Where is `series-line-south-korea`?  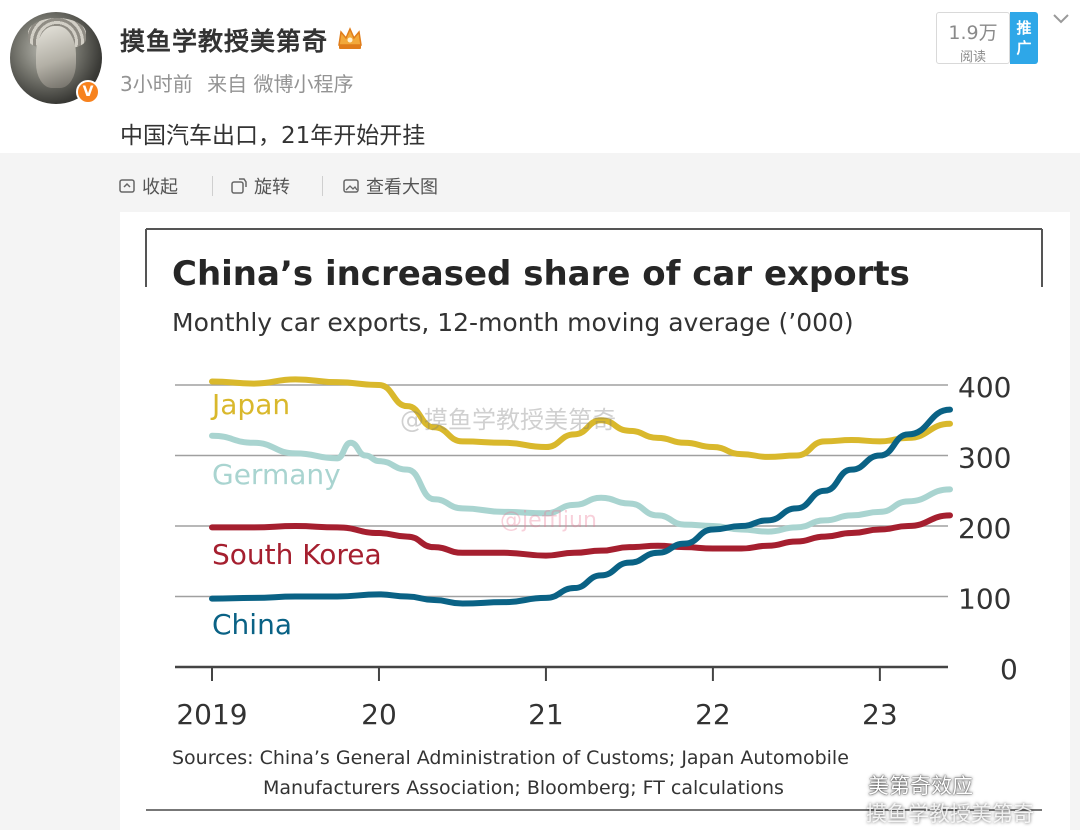
series-line-south-korea is located at coordinates (581, 535).